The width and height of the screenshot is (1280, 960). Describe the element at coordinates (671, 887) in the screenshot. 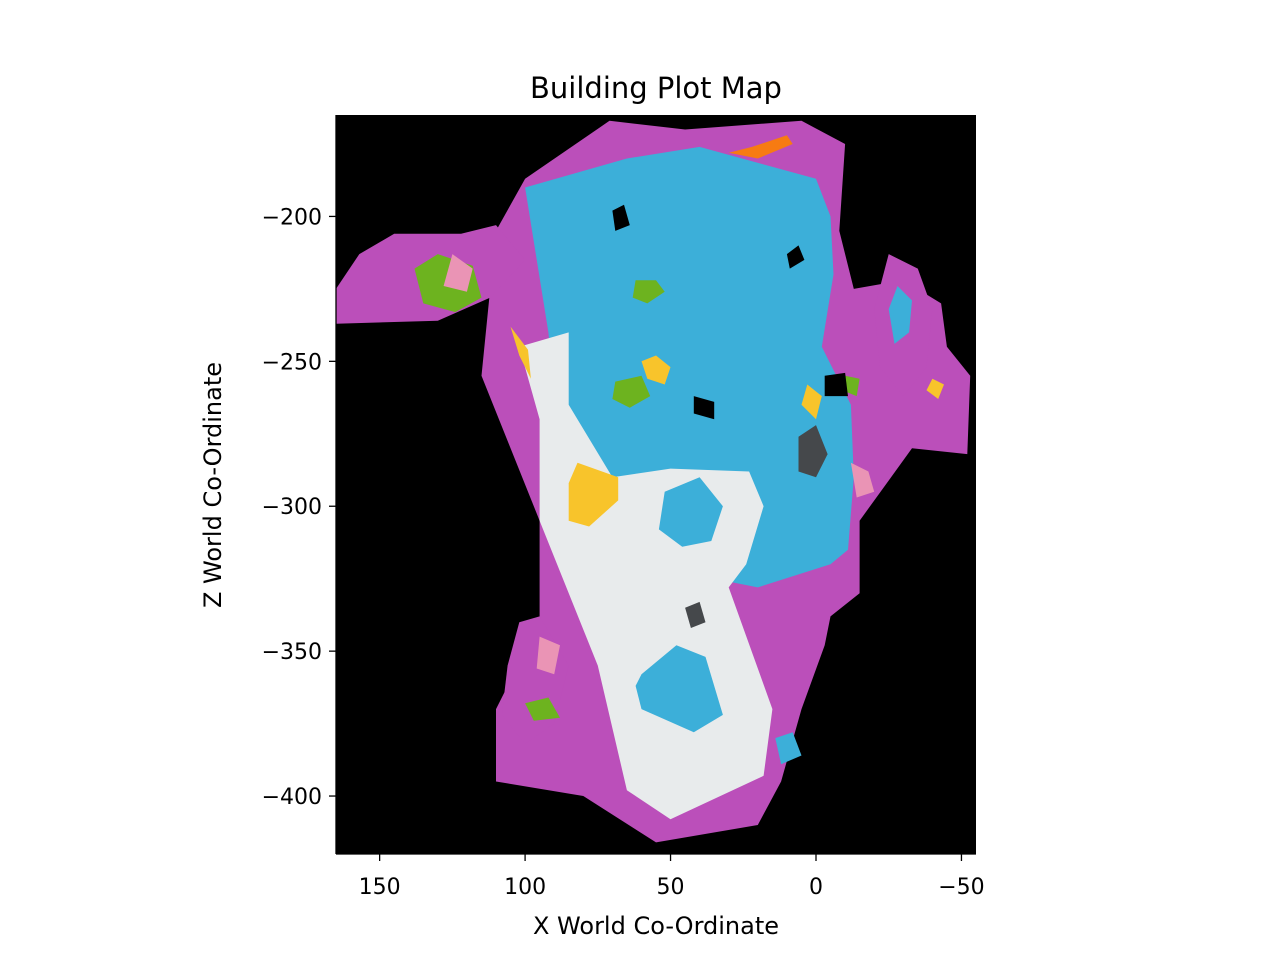

I see `x-tick-label-2: 50` at that location.